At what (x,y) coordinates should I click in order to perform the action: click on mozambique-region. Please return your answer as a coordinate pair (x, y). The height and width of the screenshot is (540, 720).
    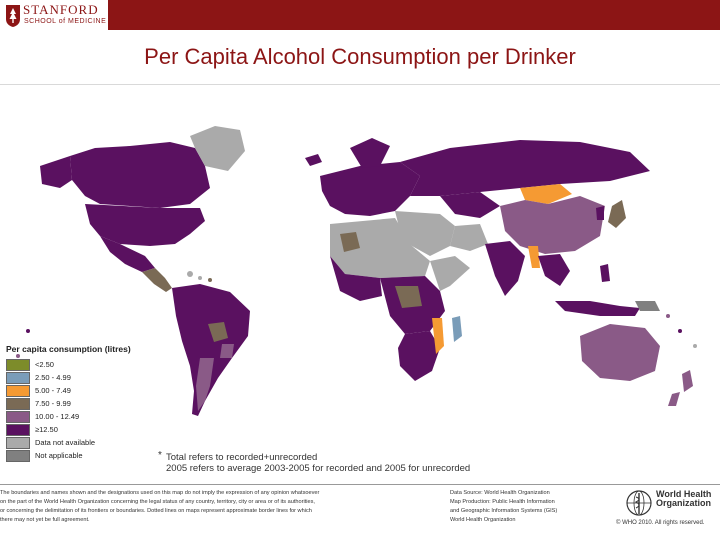
    Looking at the image, I should click on (438, 336).